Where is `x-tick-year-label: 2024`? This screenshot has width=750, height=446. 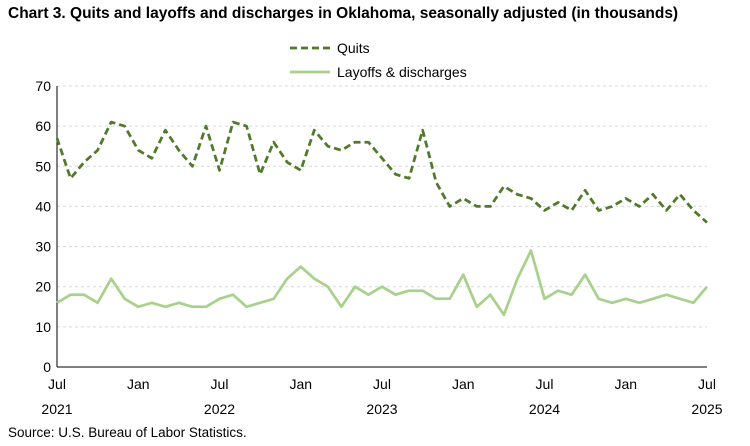 x-tick-year-label: 2024 is located at coordinates (544, 409).